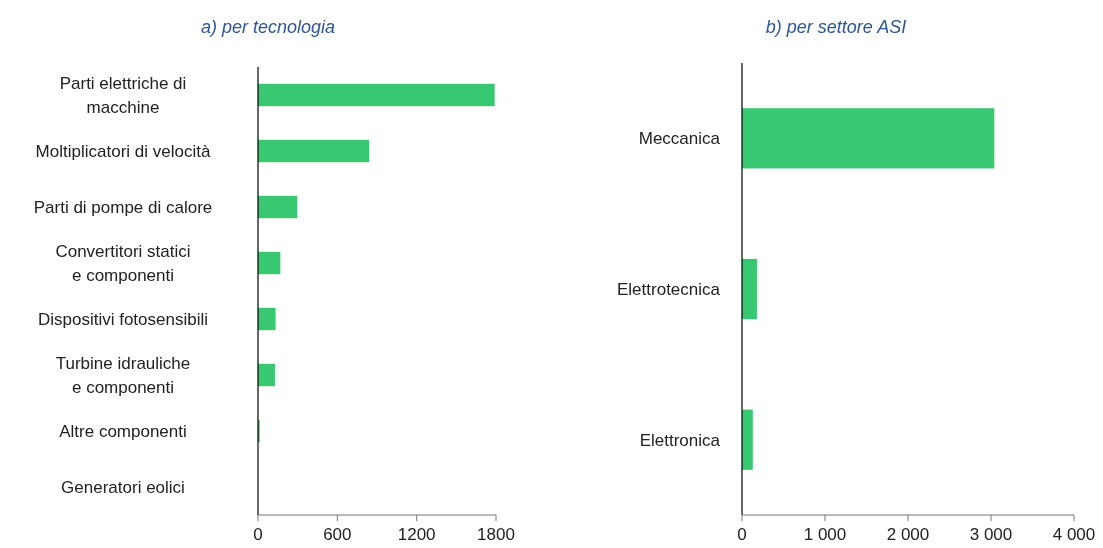 This screenshot has width=1103, height=548. Describe the element at coordinates (123, 319) in the screenshot. I see `y-tick-label: Dispositivi fotosensibili` at that location.